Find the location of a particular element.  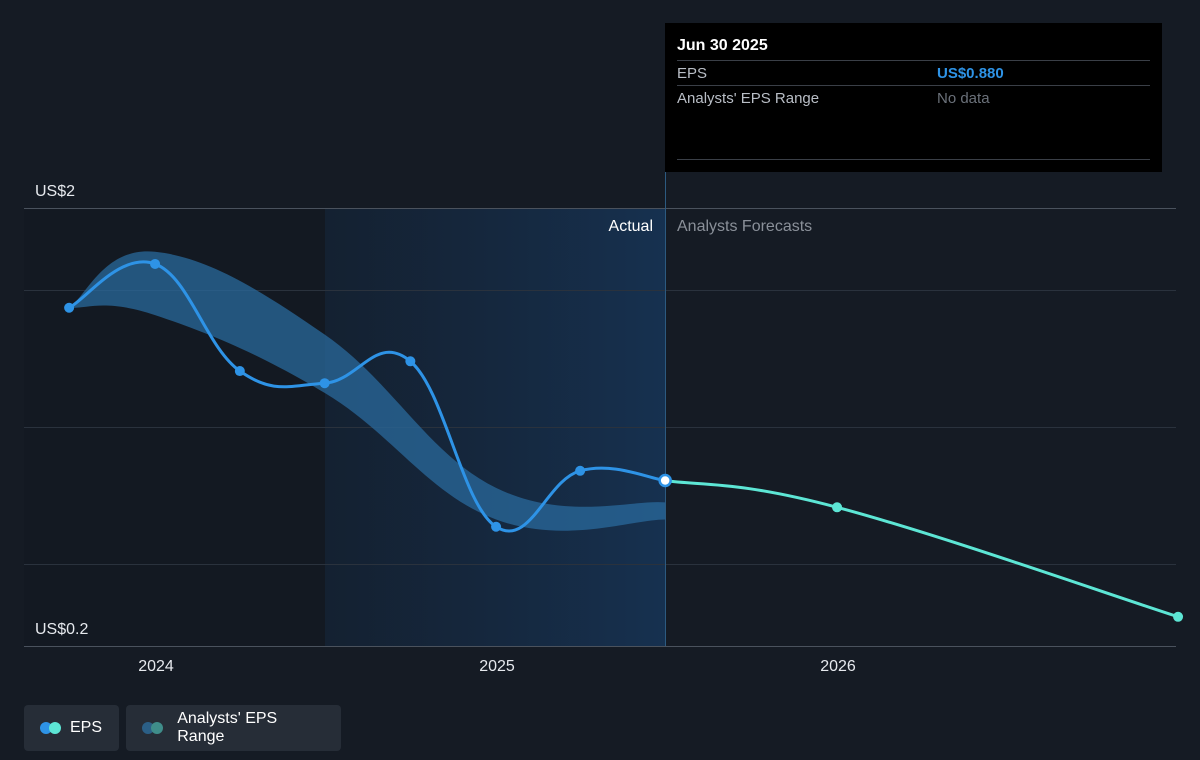

tooltip-divider is located at coordinates (913, 159).